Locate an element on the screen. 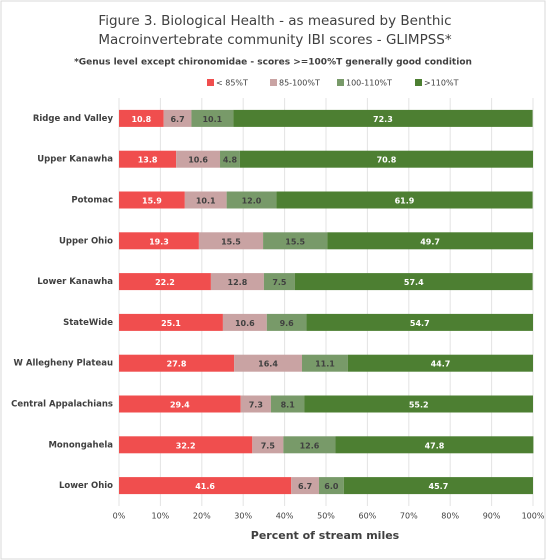  data-label: 15.9 is located at coordinates (152, 201).